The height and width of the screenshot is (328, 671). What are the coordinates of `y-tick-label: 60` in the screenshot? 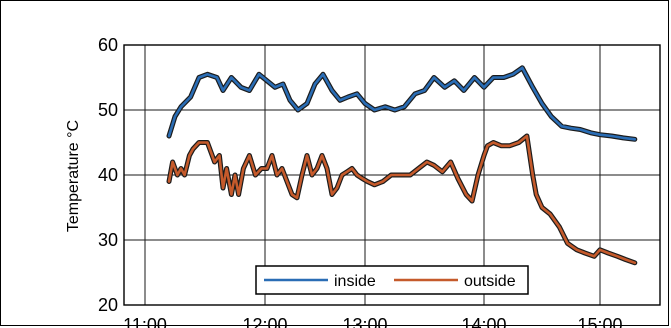 It's located at (108, 45).